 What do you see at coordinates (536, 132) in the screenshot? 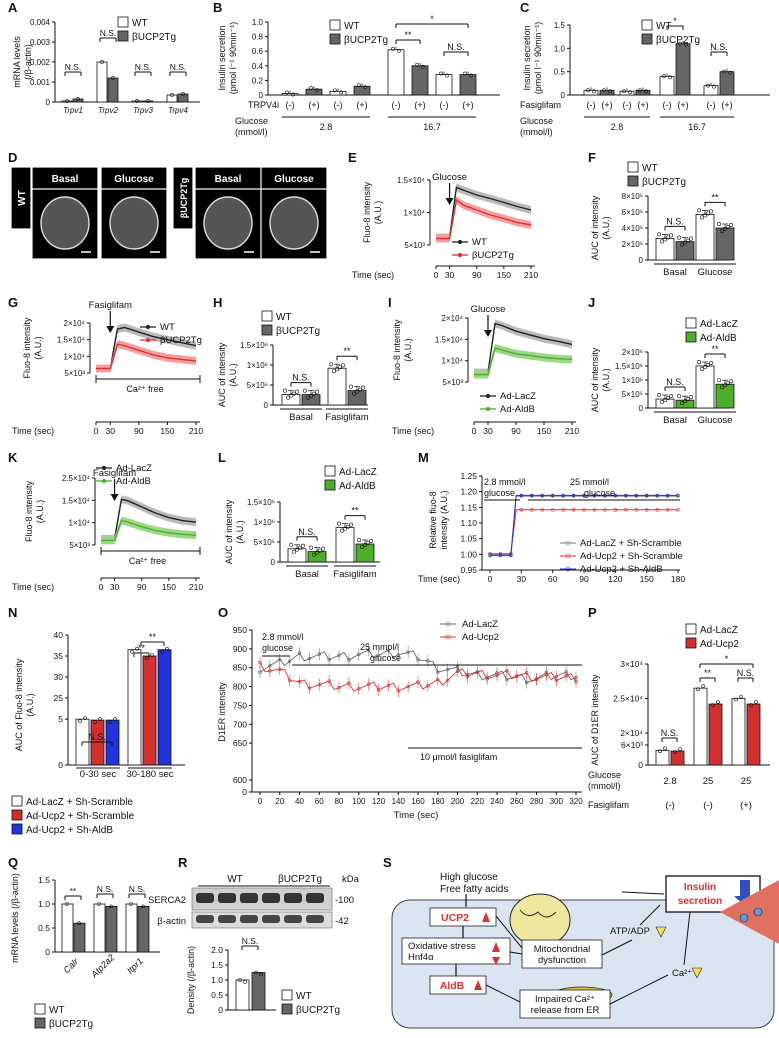
I see `row-label: (mmol/l)` at bounding box center [536, 132].